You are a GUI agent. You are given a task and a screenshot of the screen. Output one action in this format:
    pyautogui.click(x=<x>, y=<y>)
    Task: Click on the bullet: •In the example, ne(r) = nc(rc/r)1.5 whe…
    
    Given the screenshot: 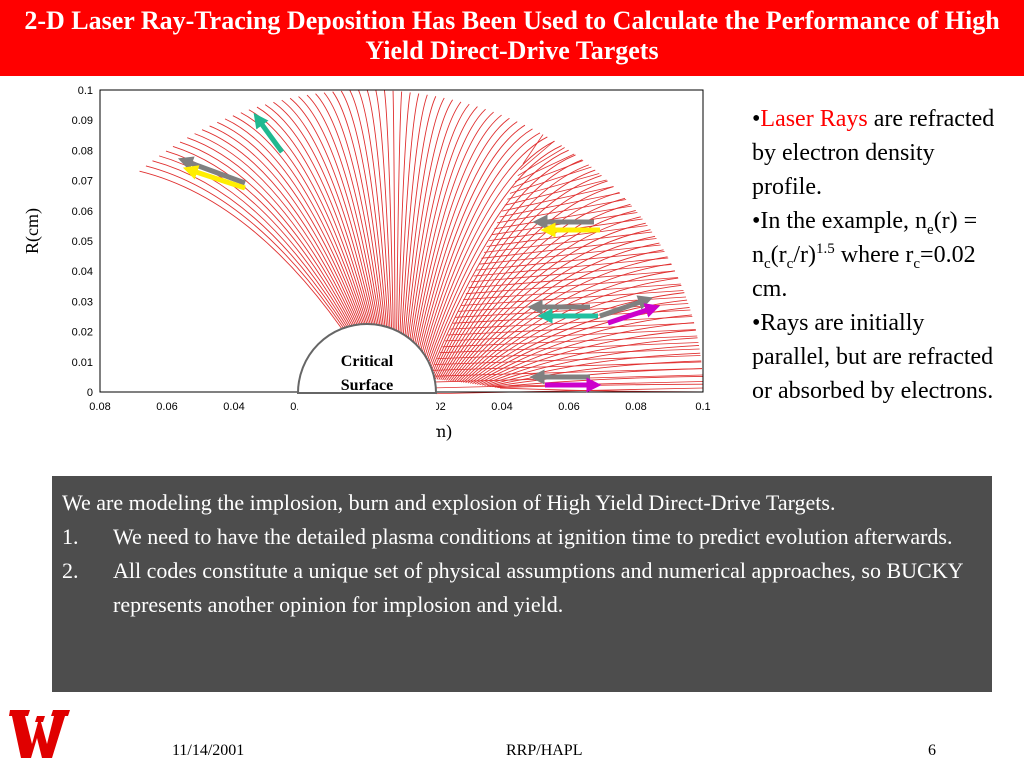 What is the action you would take?
    pyautogui.click(x=879, y=255)
    